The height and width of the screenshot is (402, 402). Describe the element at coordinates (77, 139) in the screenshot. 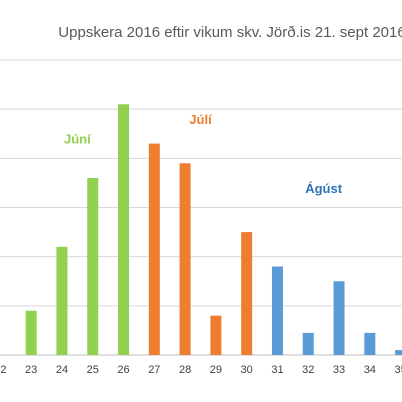

I see `month-annotation: Júní` at that location.